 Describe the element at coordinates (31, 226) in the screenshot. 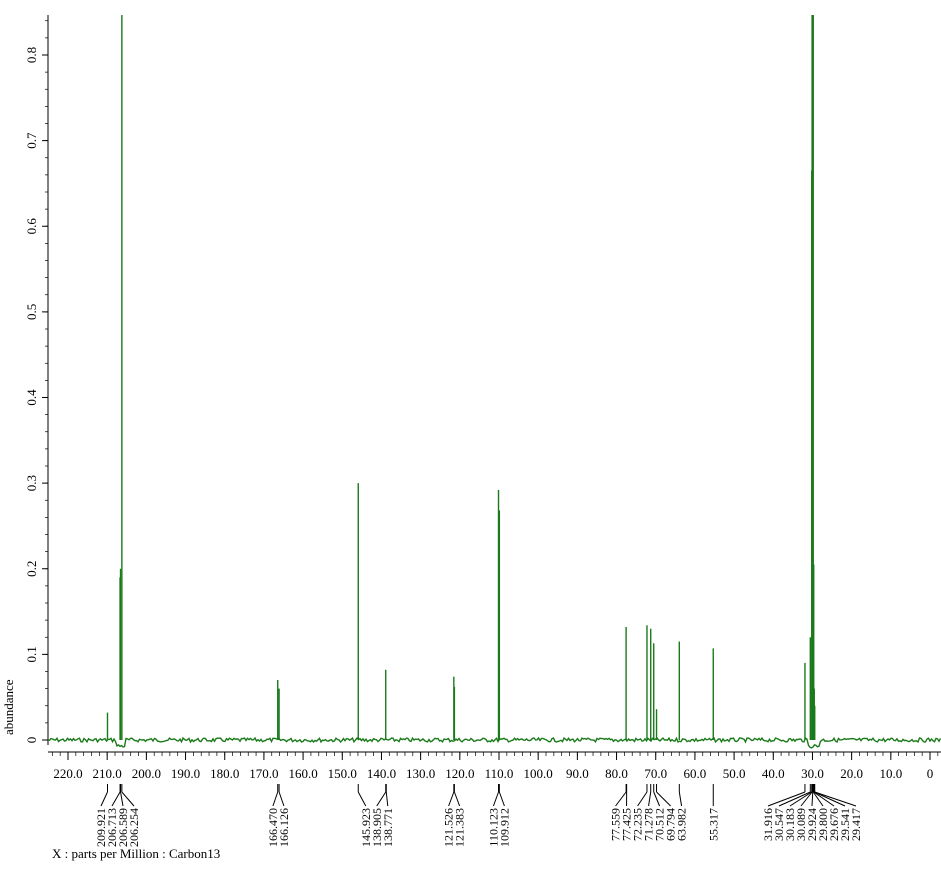

I see `y-tick-label: 0.6` at that location.